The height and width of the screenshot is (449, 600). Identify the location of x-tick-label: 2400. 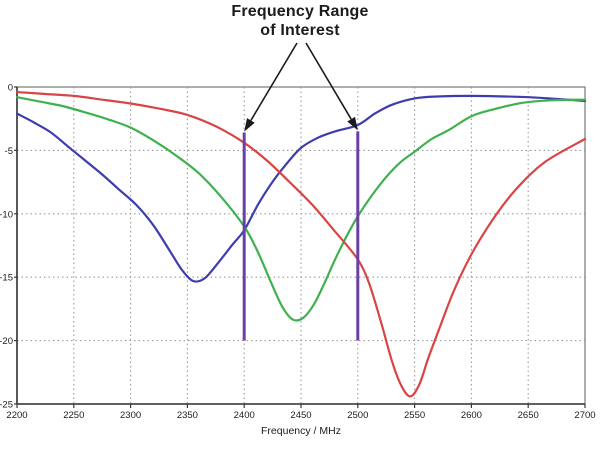
(244, 415).